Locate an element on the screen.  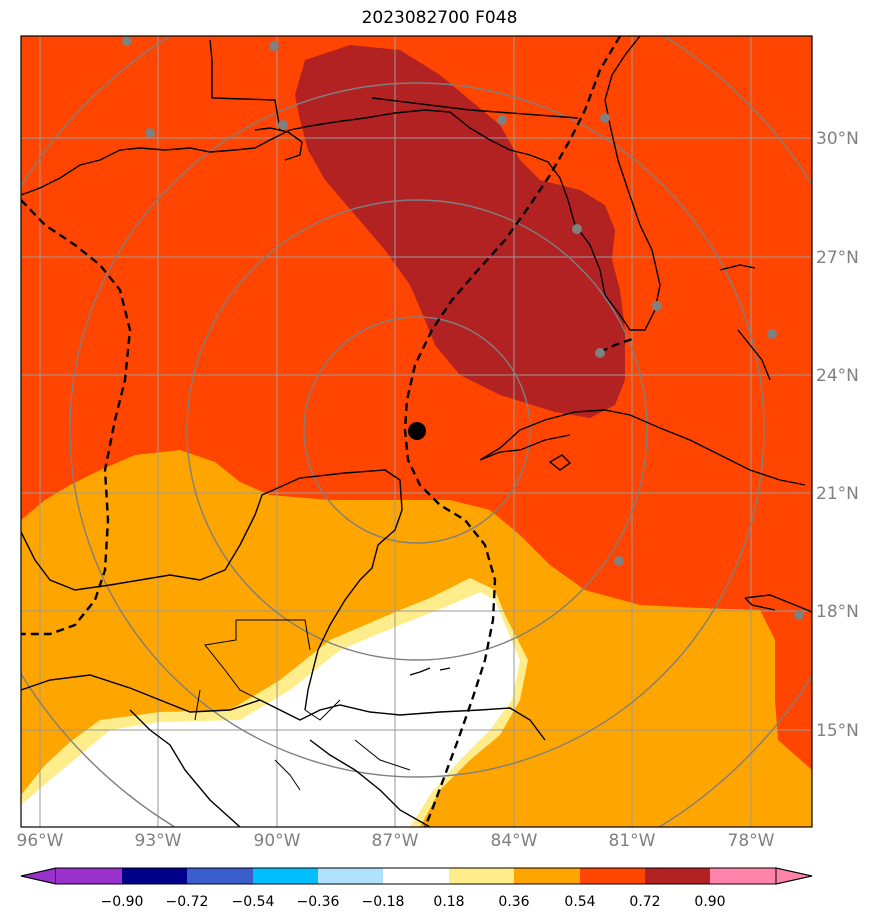
lat-label: 27°N is located at coordinates (837, 258).